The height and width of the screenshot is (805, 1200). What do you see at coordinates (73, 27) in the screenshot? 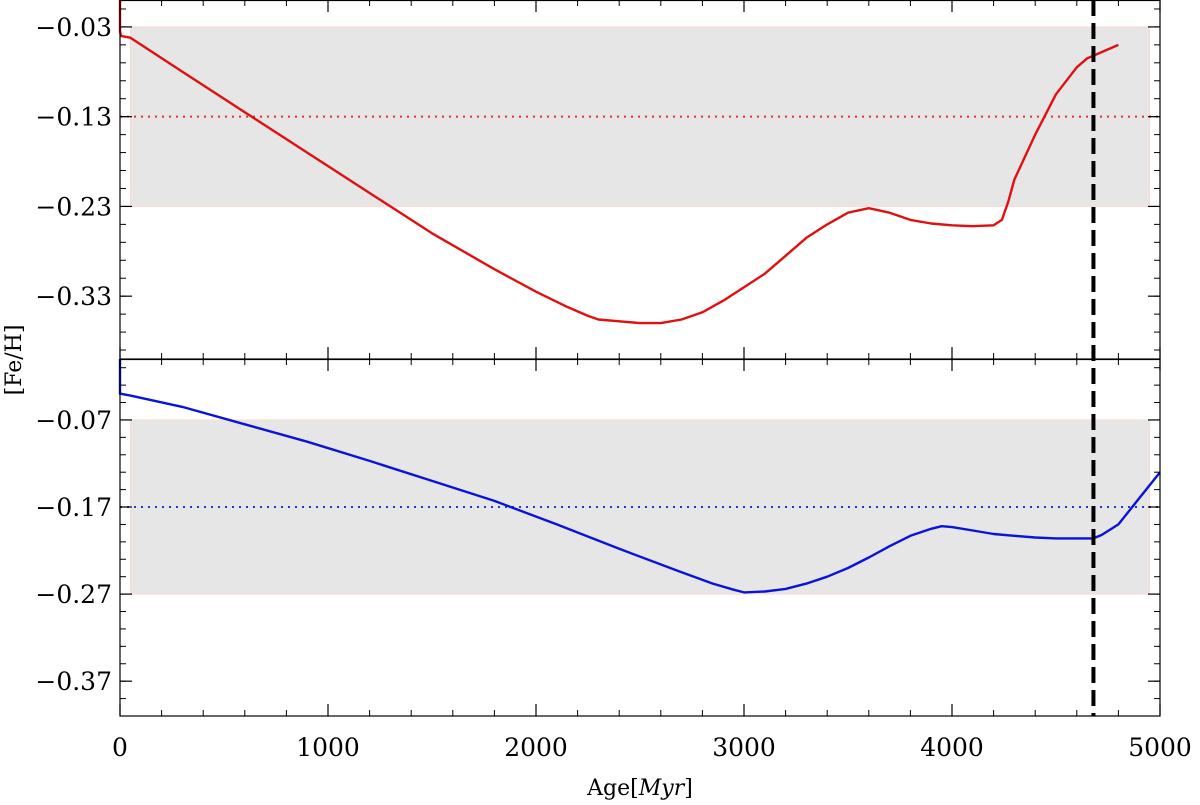
I see `top-ytick-label: −0.03` at bounding box center [73, 27].